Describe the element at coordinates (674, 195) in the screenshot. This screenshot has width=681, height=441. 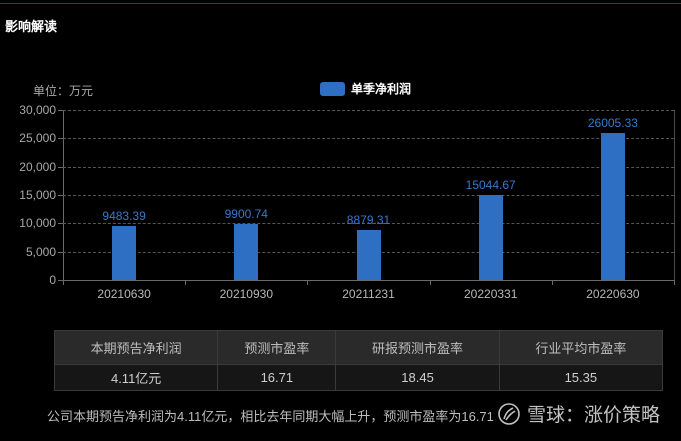
I see `right-border` at that location.